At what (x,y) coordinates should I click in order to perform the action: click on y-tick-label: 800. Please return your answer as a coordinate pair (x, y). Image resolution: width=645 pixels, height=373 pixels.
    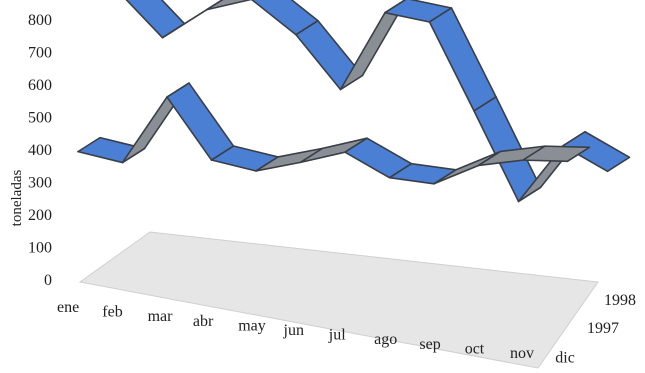
    Looking at the image, I should click on (40, 20).